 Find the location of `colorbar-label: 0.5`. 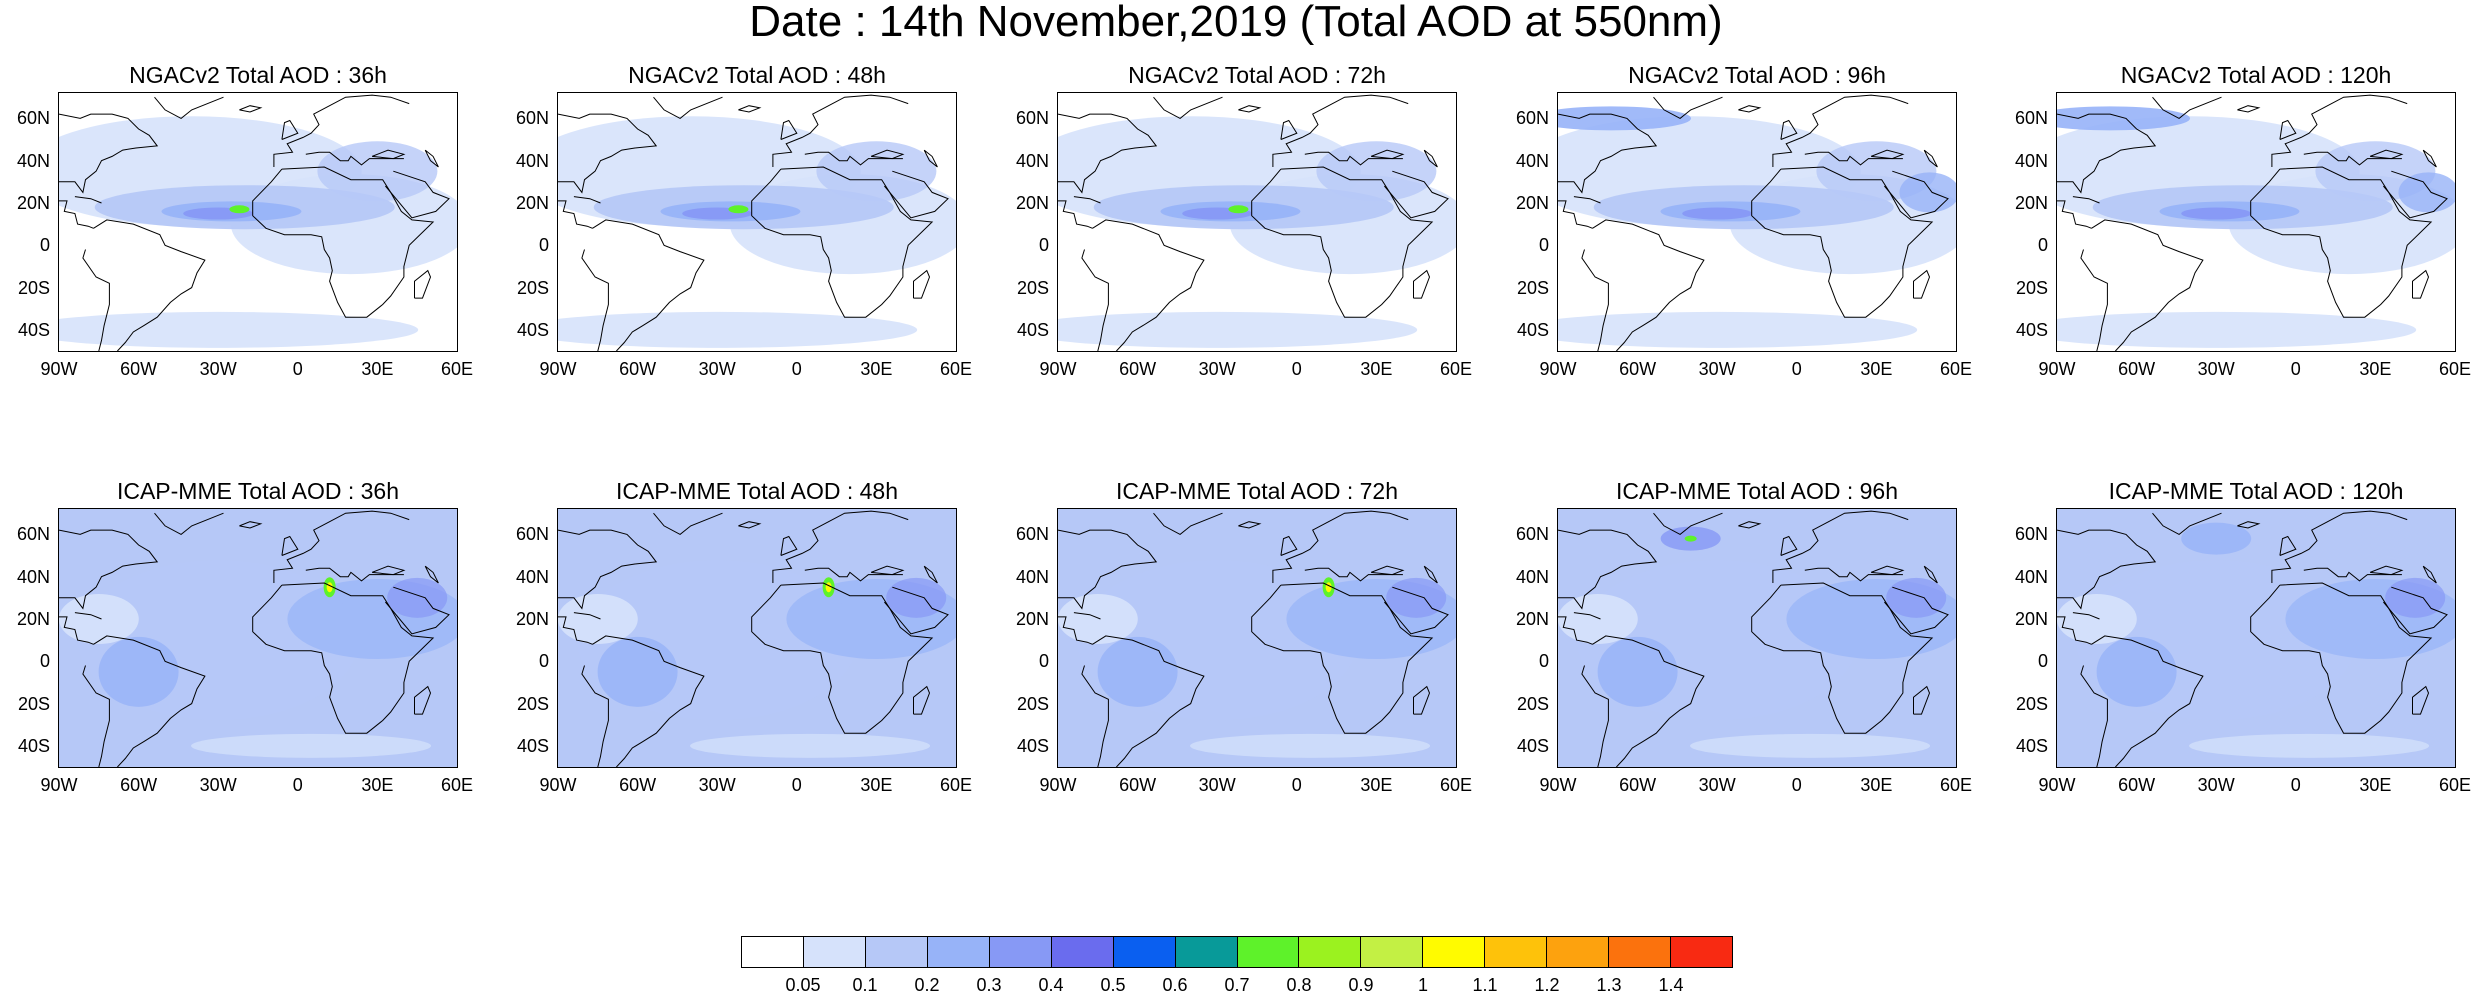

colorbar-label: 0.5 is located at coordinates (1113, 985).